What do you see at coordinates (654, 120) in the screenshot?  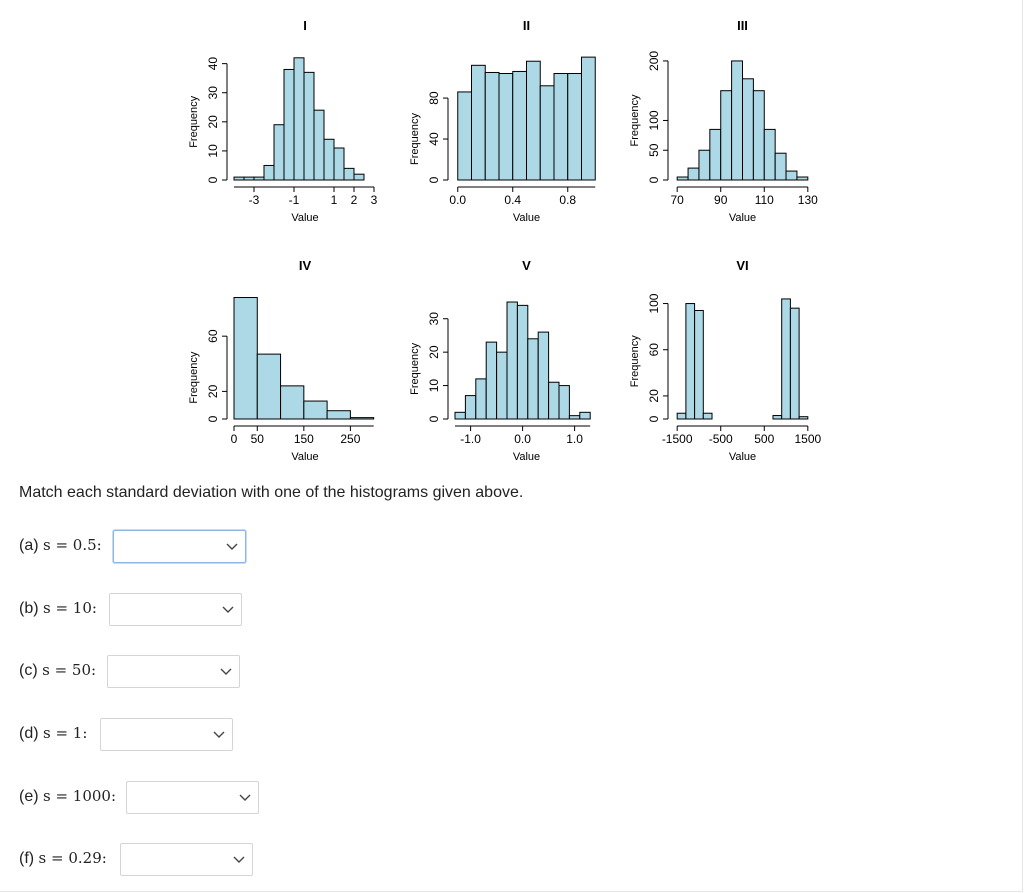 I see `y-tick-label: 100` at bounding box center [654, 120].